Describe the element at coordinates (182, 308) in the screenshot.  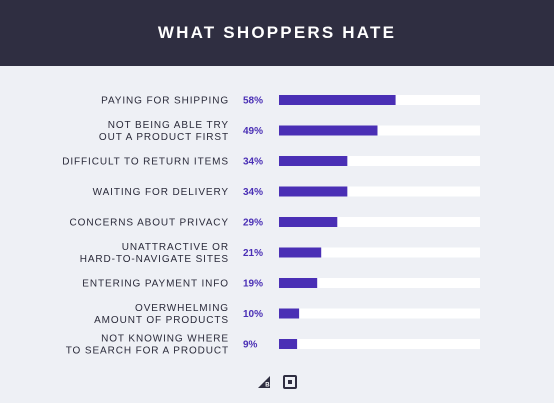
I see `category-label: OVERWHELMING` at that location.